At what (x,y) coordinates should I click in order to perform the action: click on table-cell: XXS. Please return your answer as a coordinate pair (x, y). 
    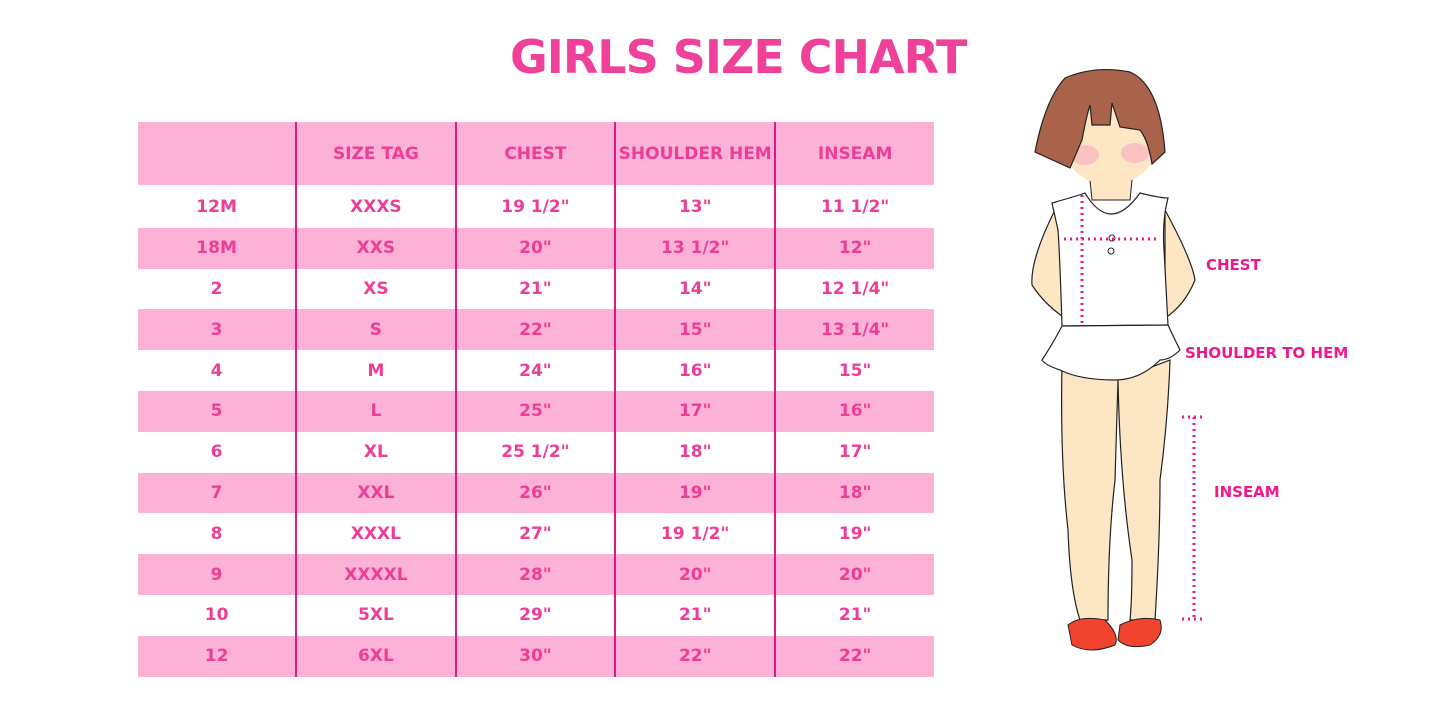
    Looking at the image, I should click on (375, 248).